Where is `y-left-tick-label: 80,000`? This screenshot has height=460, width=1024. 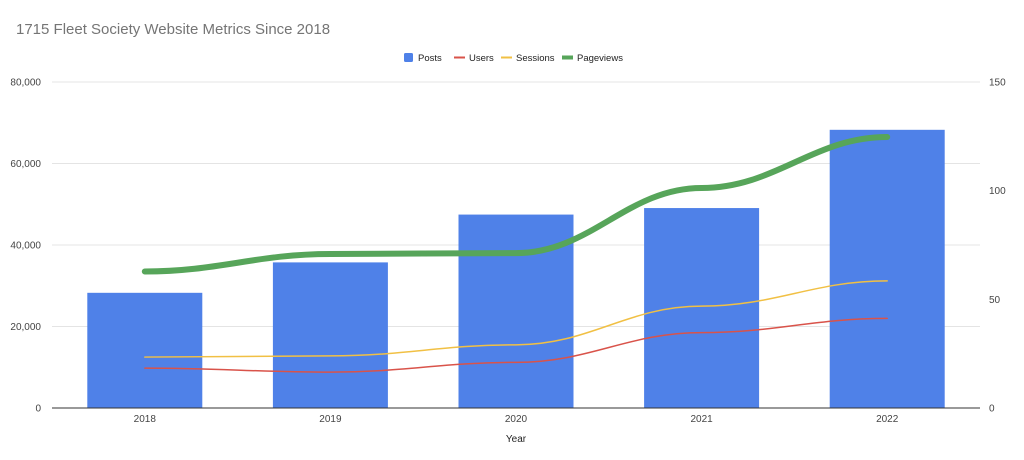
y-left-tick-label: 80,000 is located at coordinates (25, 83).